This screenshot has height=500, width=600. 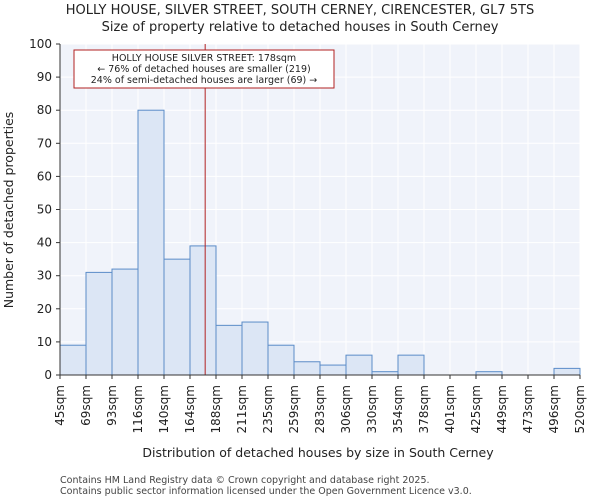 I want to click on x-tick-label: 425sqm, so click(x=476, y=409).